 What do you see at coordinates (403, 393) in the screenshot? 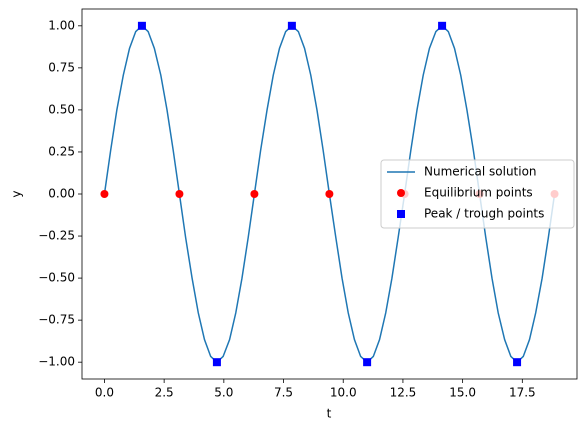
I see `x-tick-label: 12.5` at bounding box center [403, 393].